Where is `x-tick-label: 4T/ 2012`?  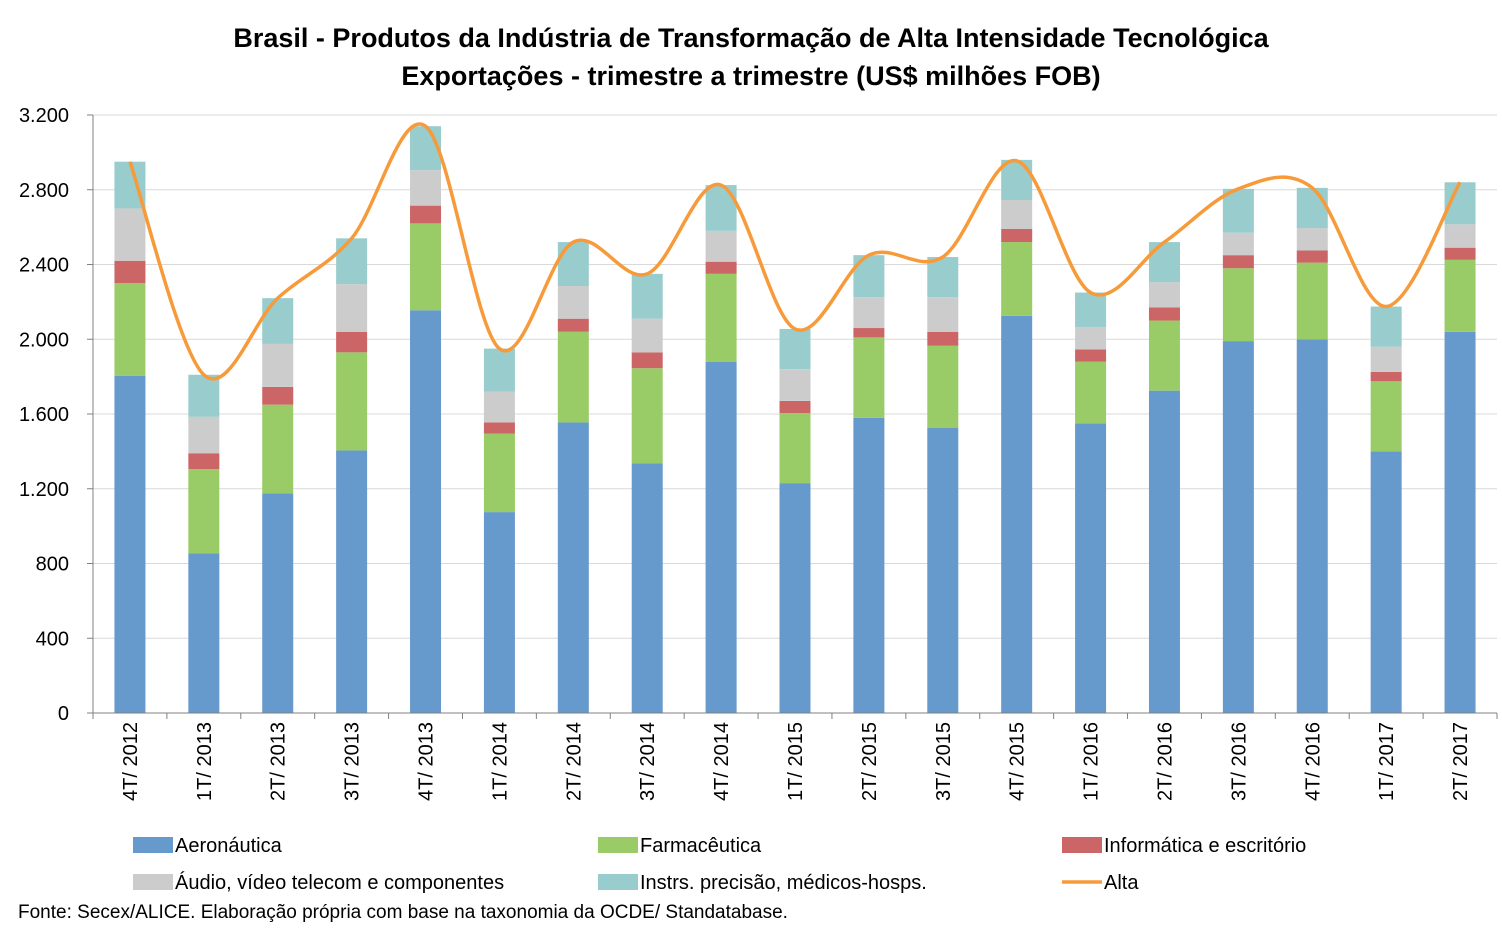
x-tick-label: 4T/ 2012 is located at coordinates (131, 761).